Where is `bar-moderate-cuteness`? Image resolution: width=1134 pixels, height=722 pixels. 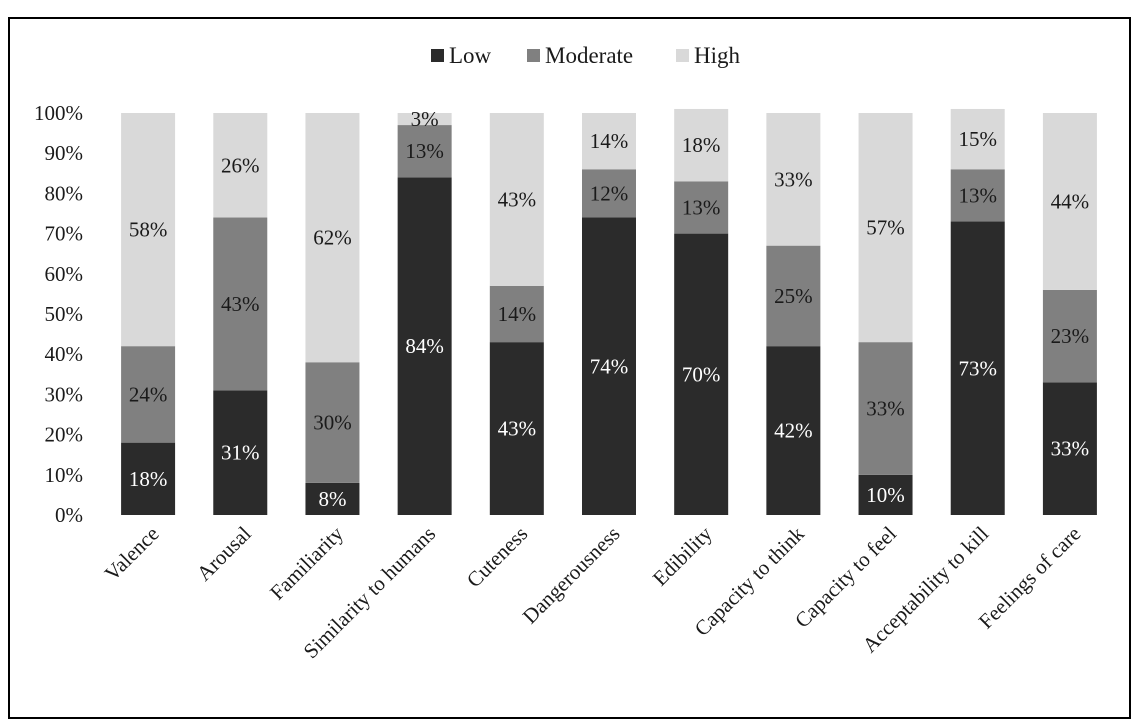
bar-moderate-cuteness is located at coordinates (516, 314).